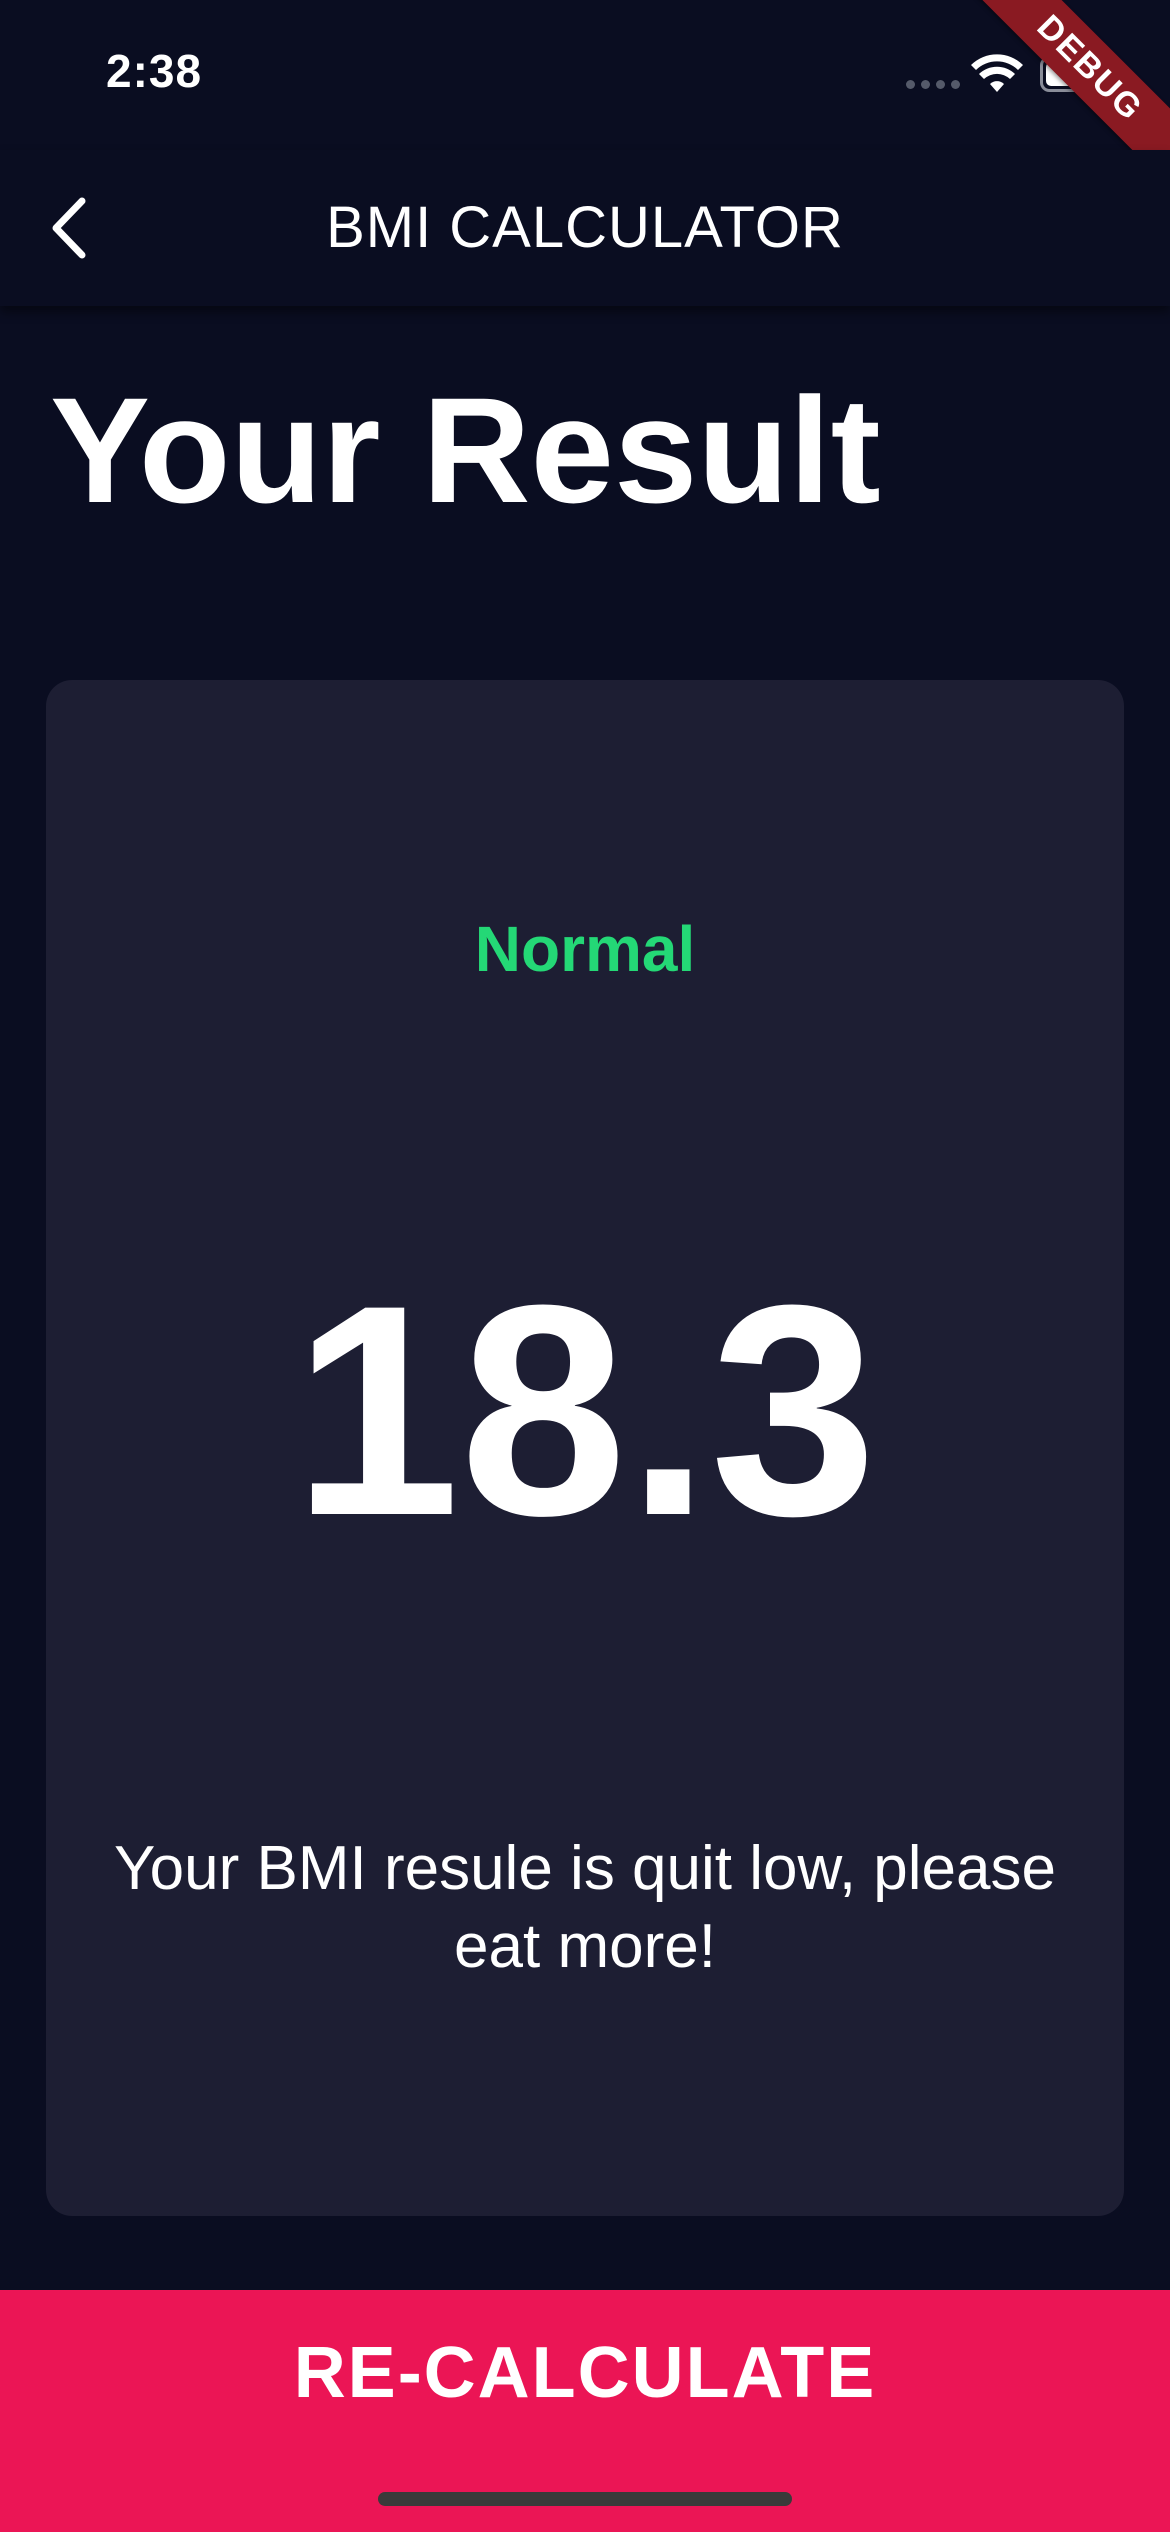  I want to click on status-bar: 2:38, so click(585, 75).